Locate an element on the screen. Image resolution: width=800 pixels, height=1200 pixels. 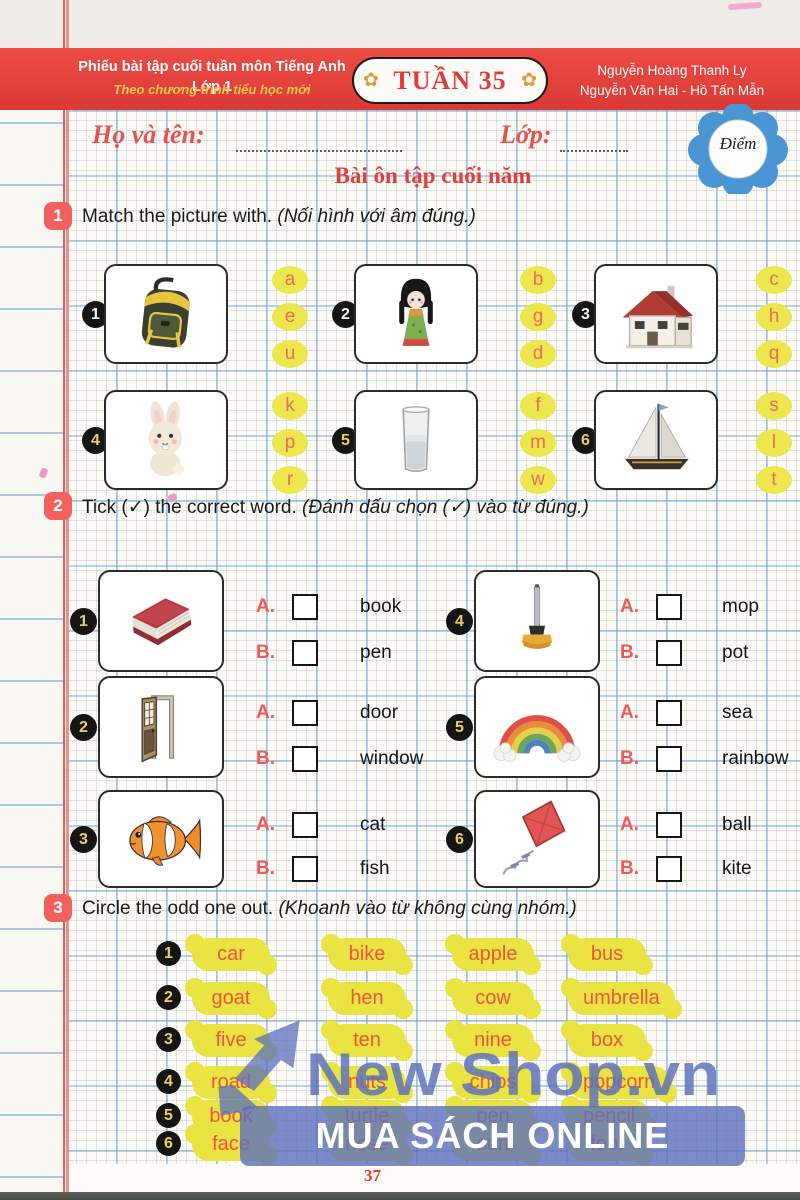
letter-option: w is located at coordinates (538, 480).